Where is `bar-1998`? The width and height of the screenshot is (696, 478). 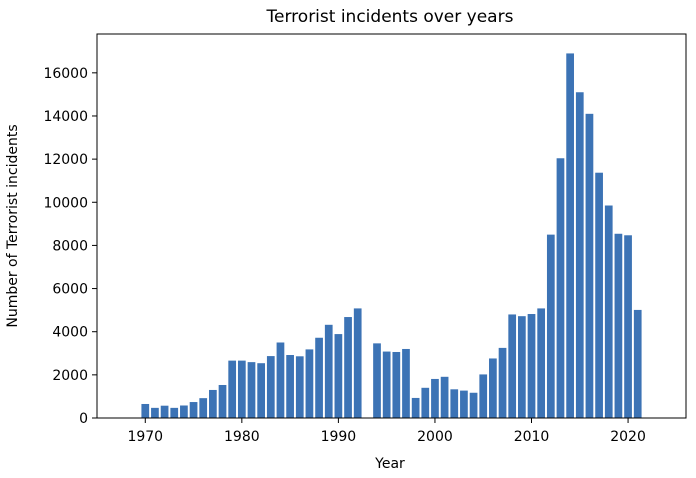 bar-1998 is located at coordinates (415, 407).